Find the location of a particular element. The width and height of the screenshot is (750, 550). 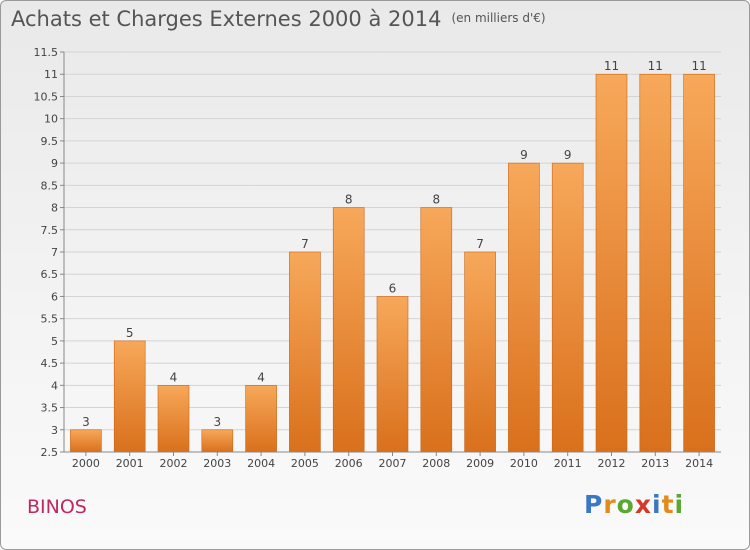

x-tick-label: 2005 is located at coordinates (305, 463).